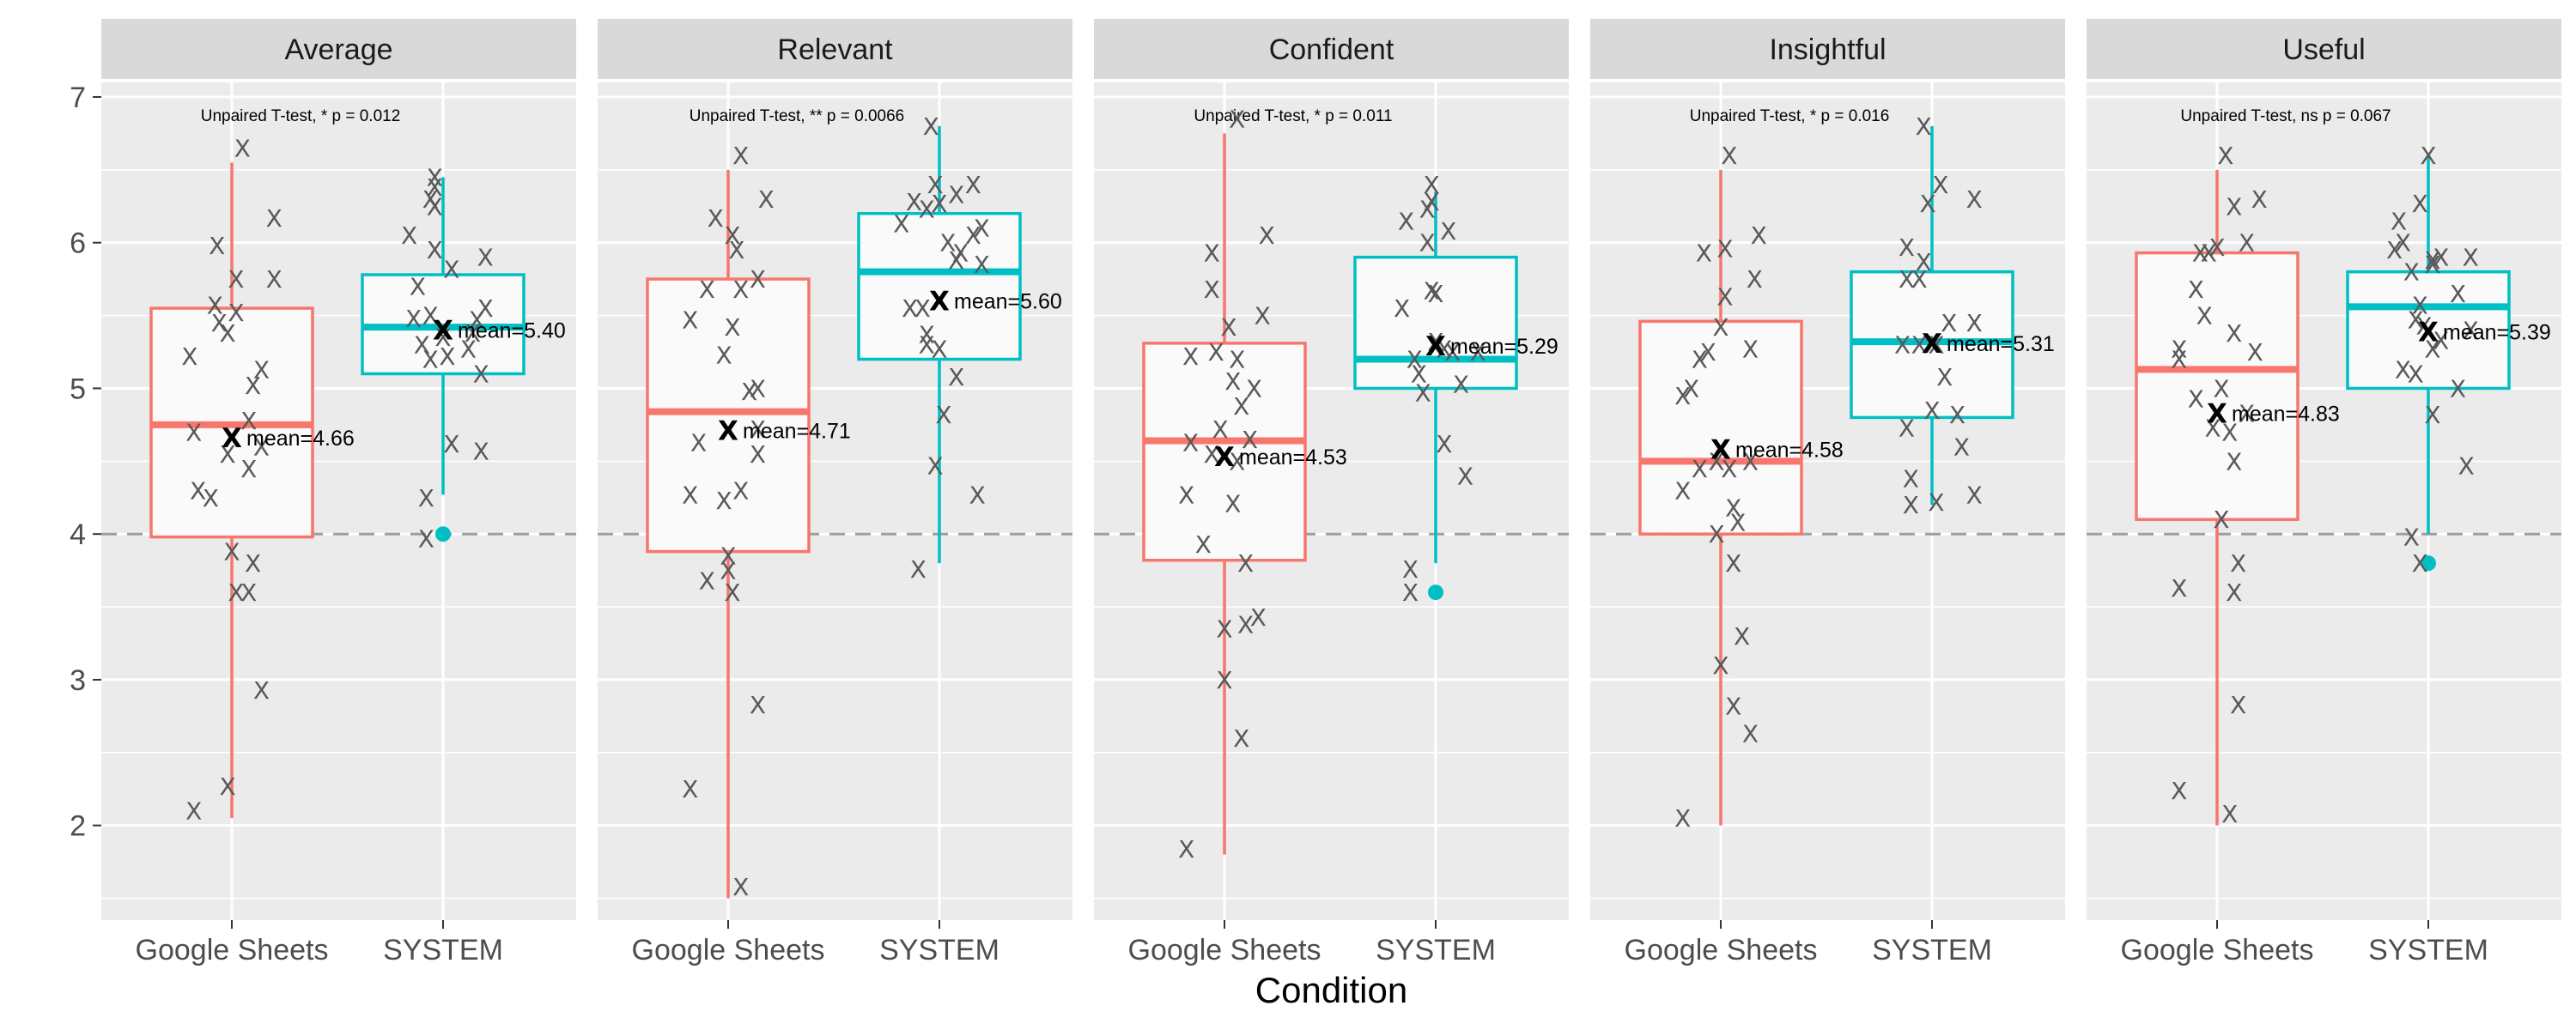  Describe the element at coordinates (2285, 116) in the screenshot. I see `ttest-annotation: Unpaired T-test, ns p = 0.067` at that location.